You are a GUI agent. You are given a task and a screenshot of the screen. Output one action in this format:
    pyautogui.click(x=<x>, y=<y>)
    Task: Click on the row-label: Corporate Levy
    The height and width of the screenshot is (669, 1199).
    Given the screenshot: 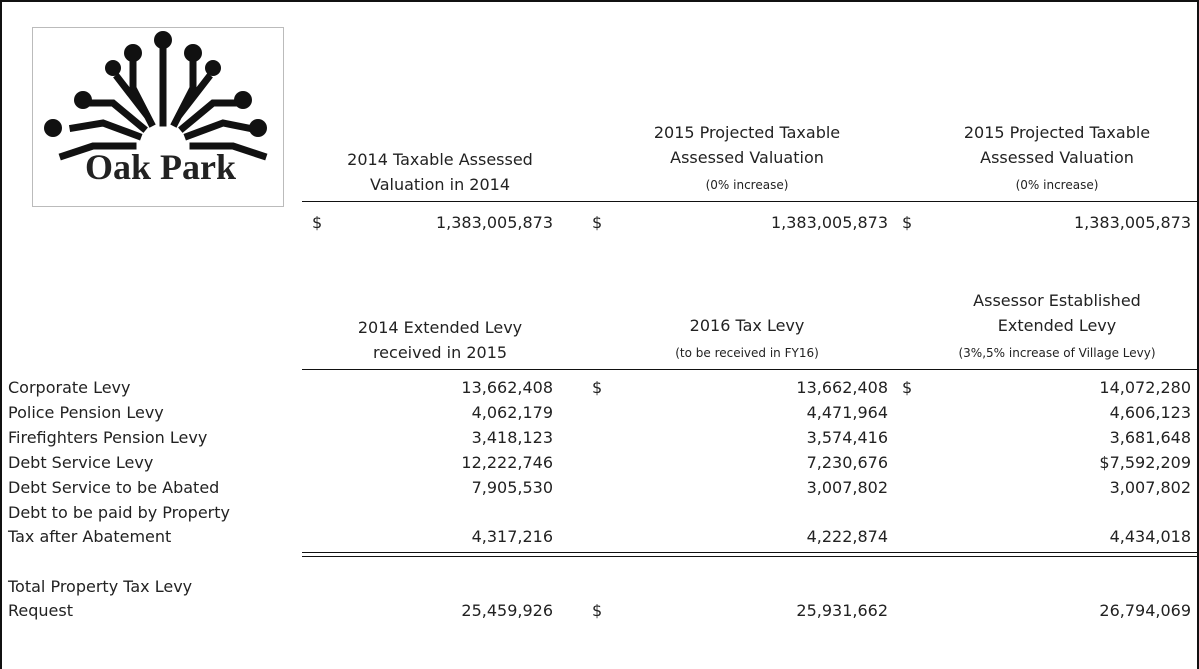 What is the action you would take?
    pyautogui.click(x=69, y=387)
    